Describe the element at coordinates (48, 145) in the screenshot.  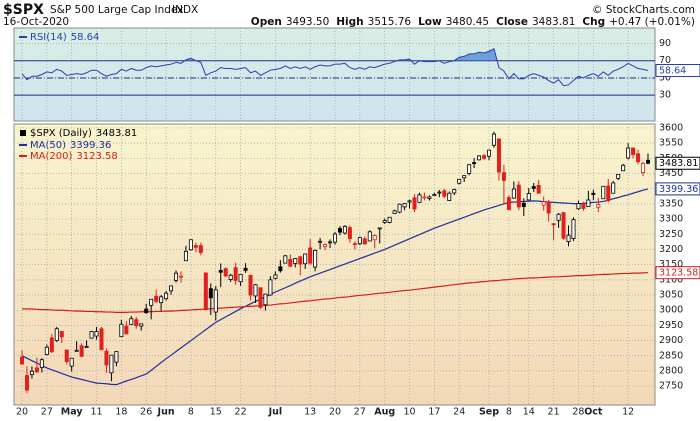
I see `legend-label: MA(50)` at that location.